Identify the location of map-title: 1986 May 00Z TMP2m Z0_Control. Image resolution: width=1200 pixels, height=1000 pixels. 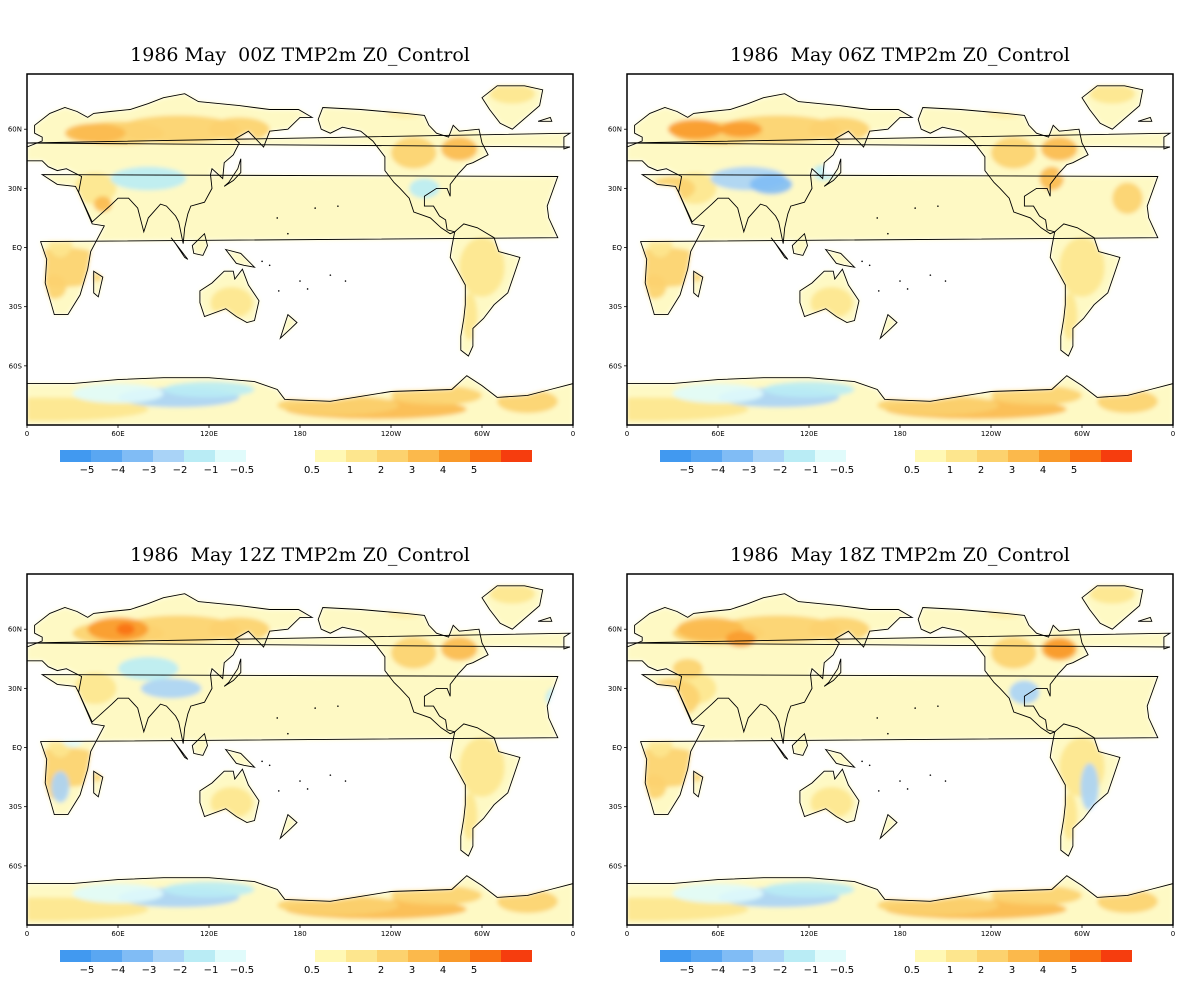
(300, 55).